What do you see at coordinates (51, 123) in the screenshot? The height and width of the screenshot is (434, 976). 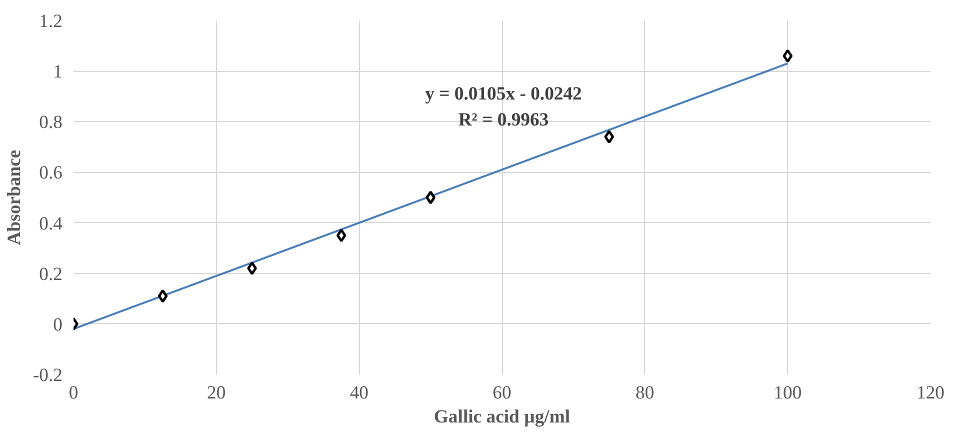 I see `y-tick-label: 0.8` at bounding box center [51, 123].